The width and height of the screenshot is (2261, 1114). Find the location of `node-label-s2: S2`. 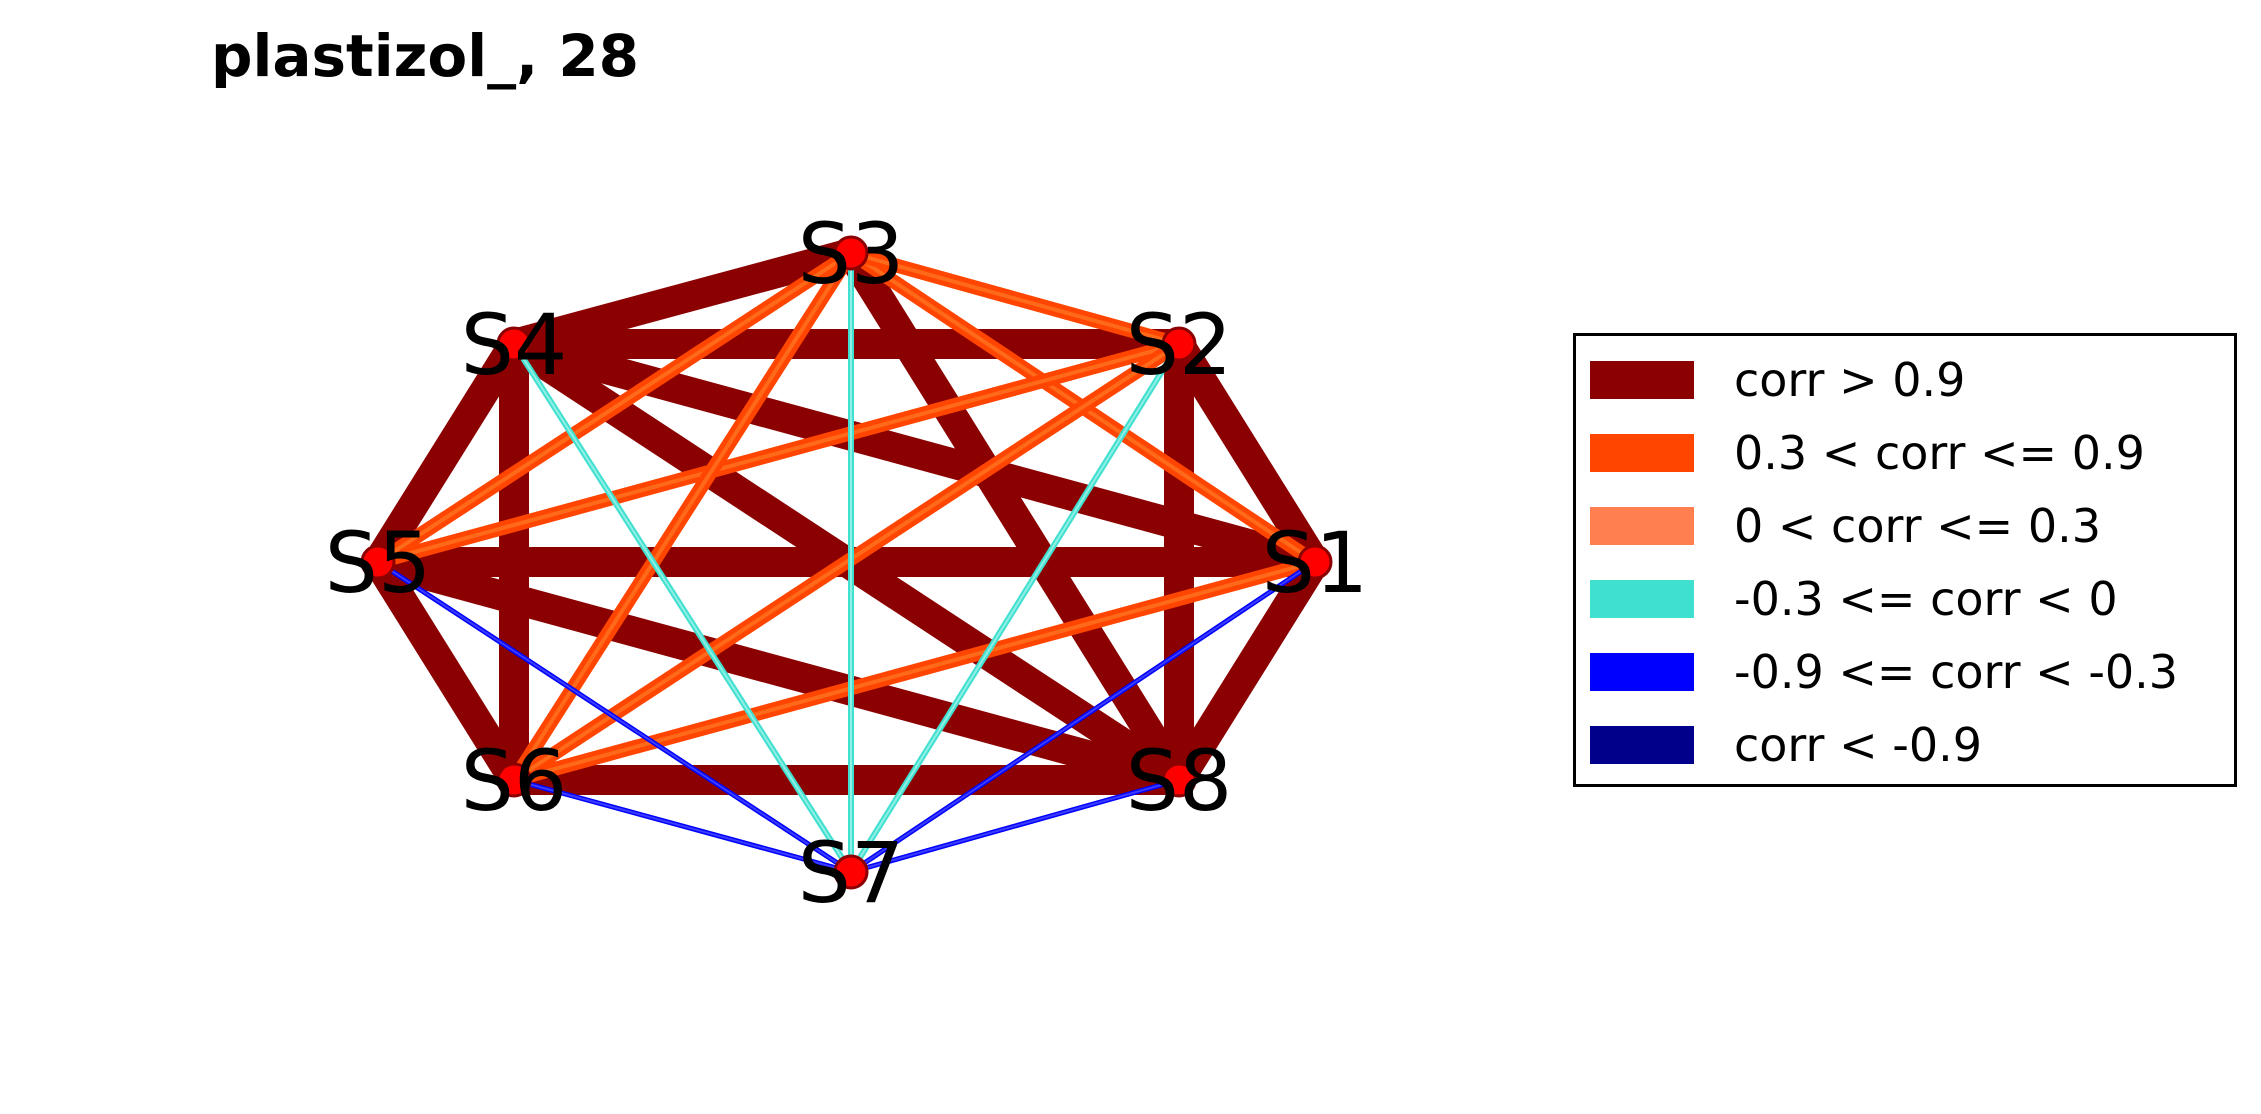

node-label-s2: S2 is located at coordinates (1179, 345).